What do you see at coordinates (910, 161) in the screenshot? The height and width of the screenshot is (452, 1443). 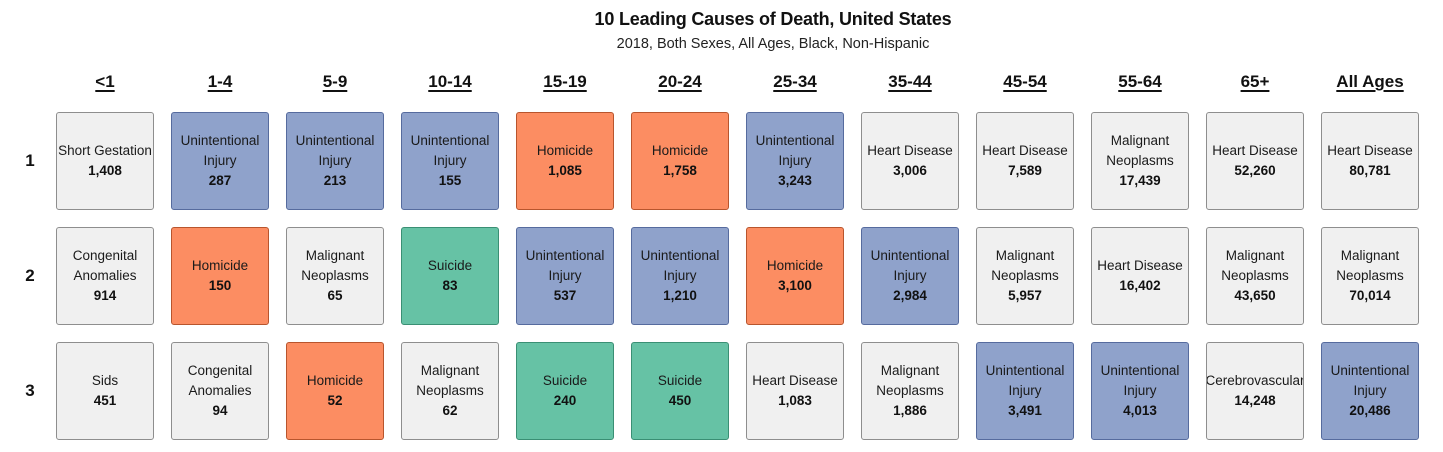 I see `cause-cell: Heart Disease 3,006` at bounding box center [910, 161].